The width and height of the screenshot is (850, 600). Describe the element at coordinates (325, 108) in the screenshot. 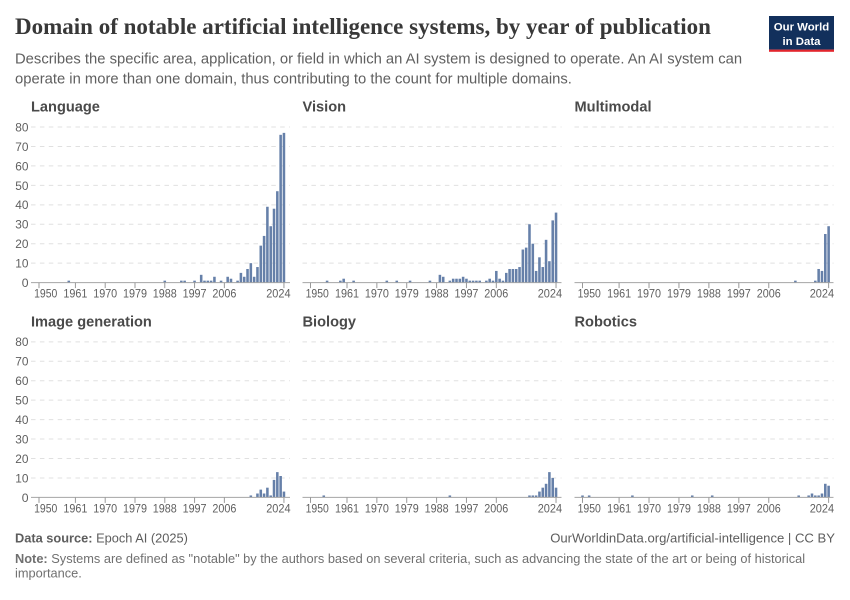

I see `svg-text: Vision` at that location.